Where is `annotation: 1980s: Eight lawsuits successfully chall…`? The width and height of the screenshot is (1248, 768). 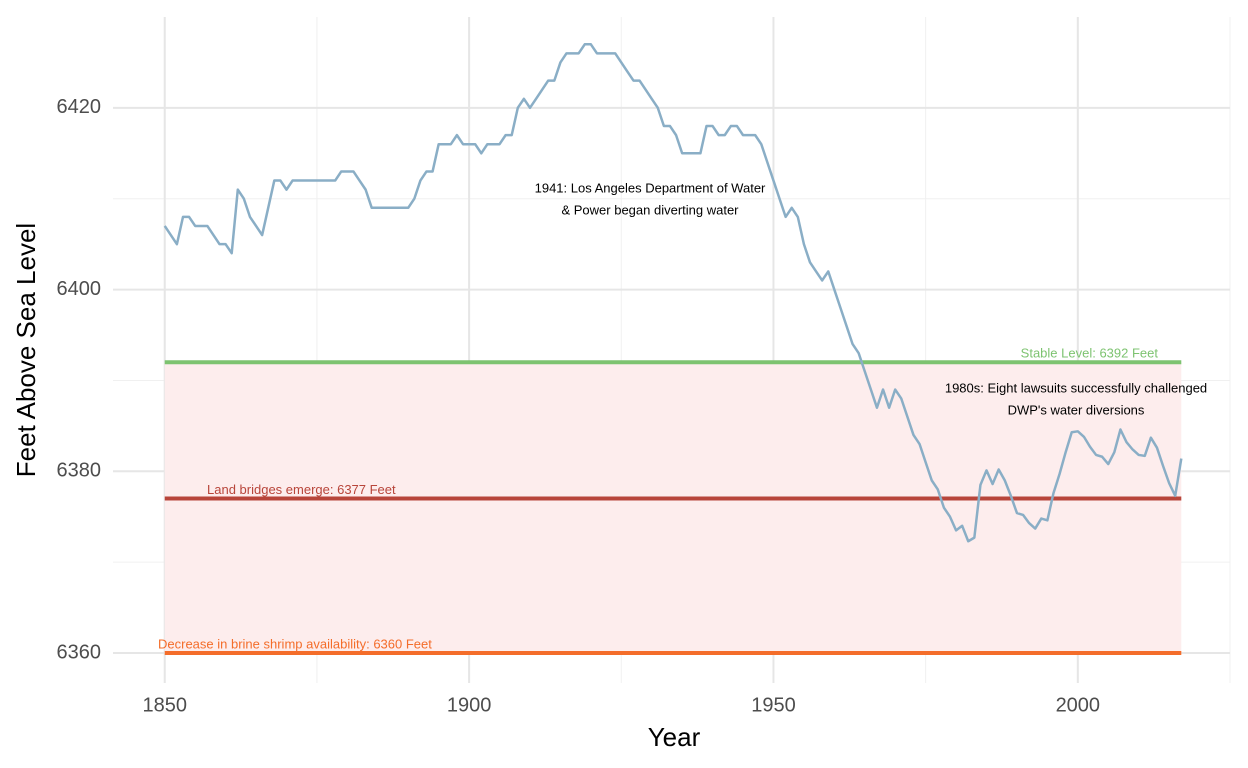 annotation: 1980s: Eight lawsuits successfully chall… is located at coordinates (1076, 387).